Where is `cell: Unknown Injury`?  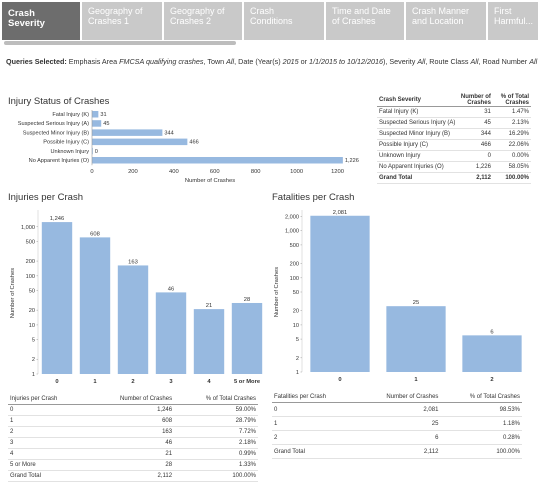 cell: Unknown Injury is located at coordinates (417, 156).